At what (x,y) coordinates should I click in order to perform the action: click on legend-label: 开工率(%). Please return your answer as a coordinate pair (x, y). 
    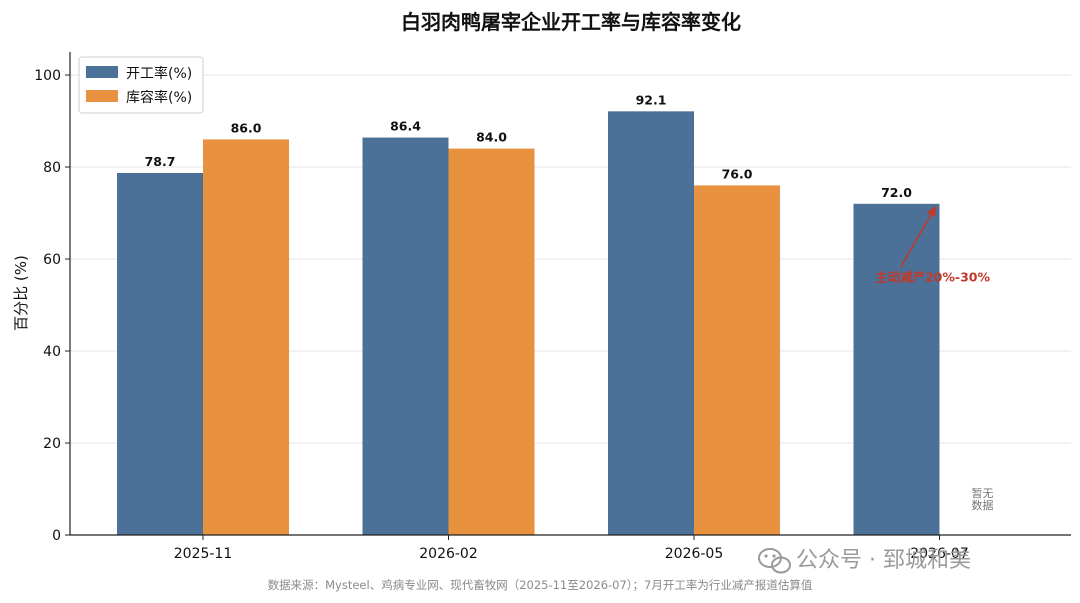
    Looking at the image, I should click on (159, 73).